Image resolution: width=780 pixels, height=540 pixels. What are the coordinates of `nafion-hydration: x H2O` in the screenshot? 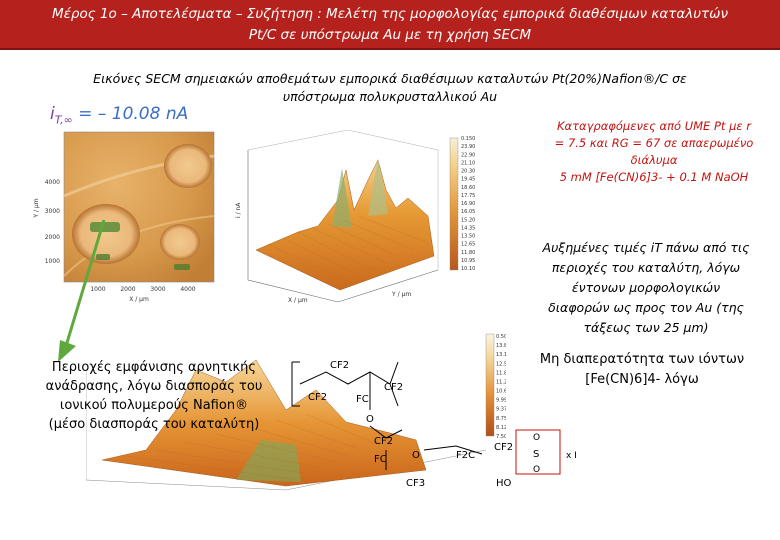 It's located at (571, 456).